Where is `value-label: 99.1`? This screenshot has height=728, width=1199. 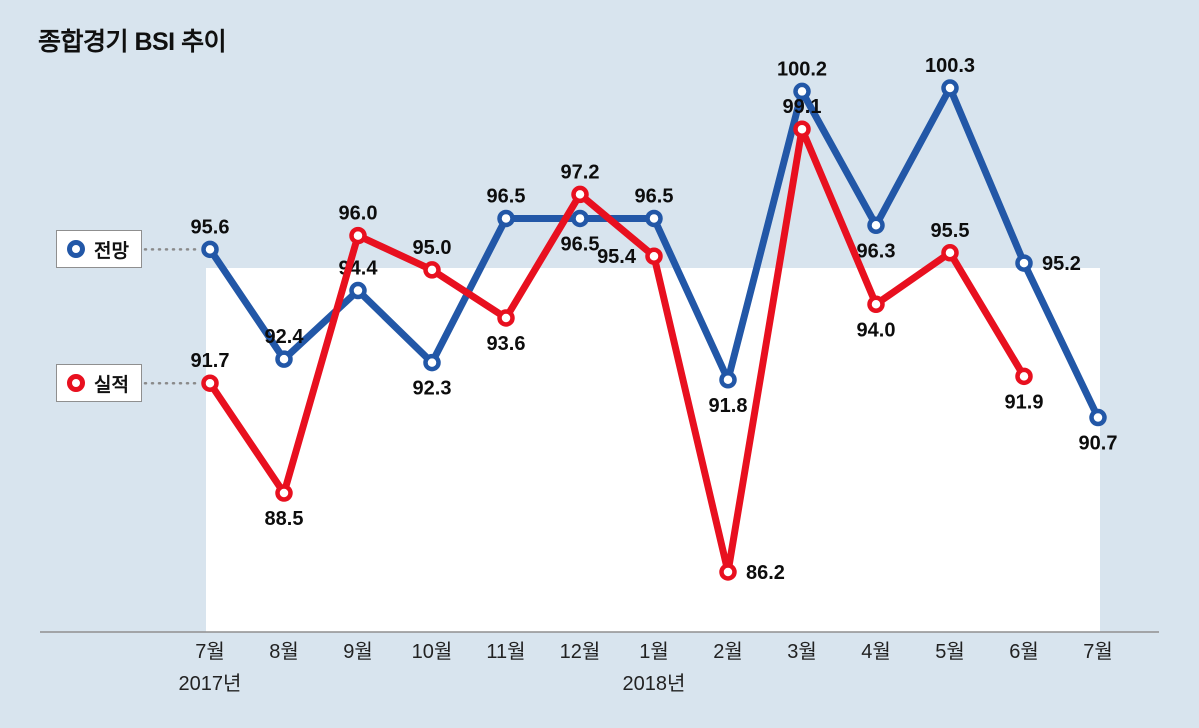 value-label: 99.1 is located at coordinates (802, 107).